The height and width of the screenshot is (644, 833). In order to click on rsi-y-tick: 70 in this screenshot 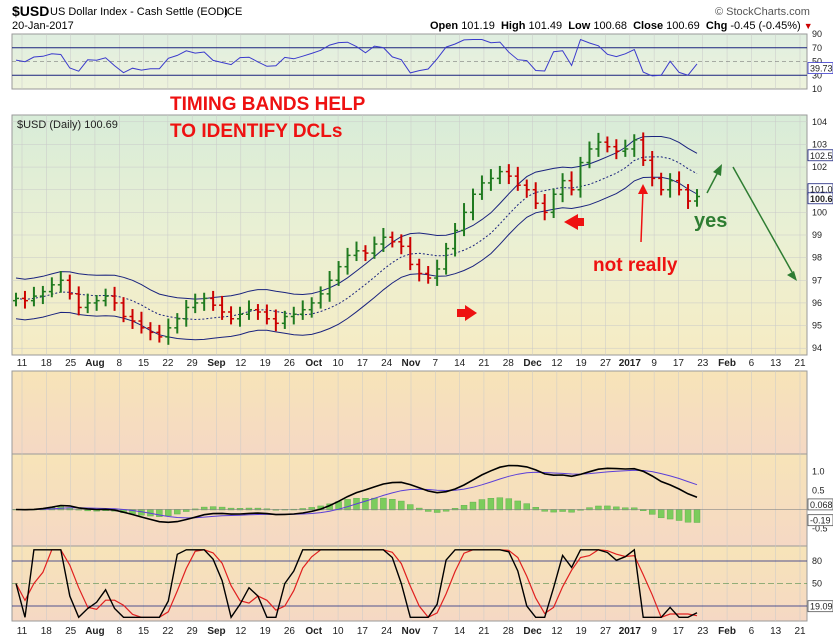, I will do `click(817, 48)`.